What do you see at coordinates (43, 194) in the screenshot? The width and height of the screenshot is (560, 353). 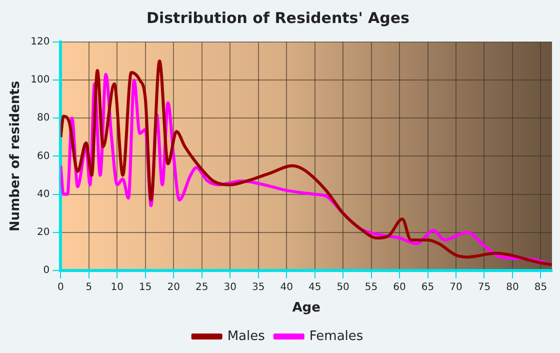 I see `y-tick-label: 40` at bounding box center [43, 194].